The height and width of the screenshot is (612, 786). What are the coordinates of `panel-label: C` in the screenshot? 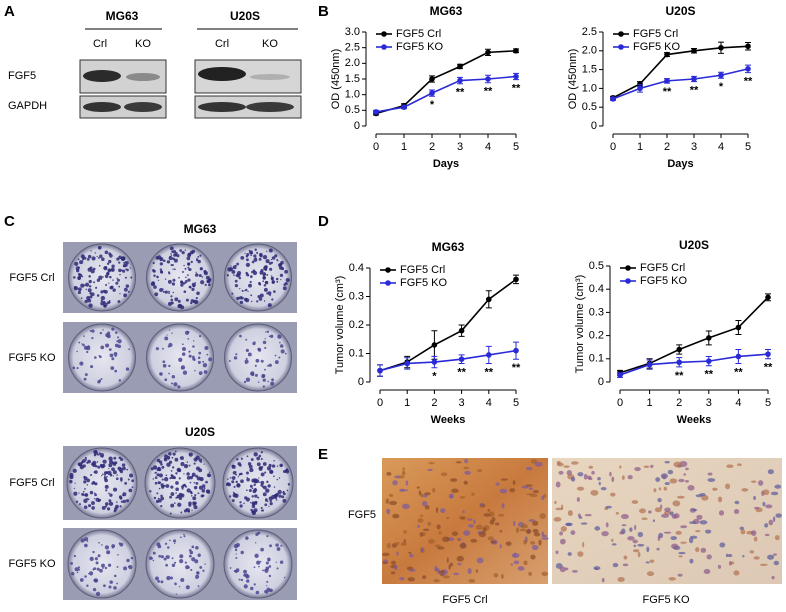 It's located at (9, 221).